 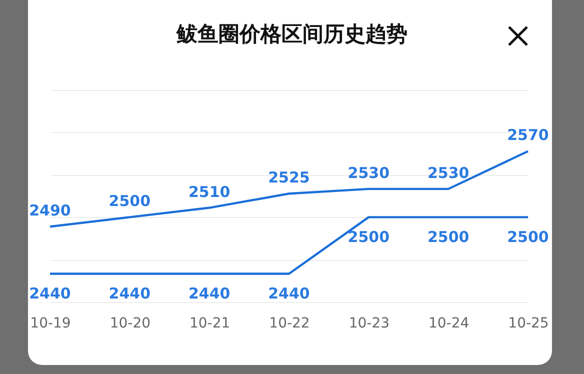 I want to click on data-label: 2525, so click(x=289, y=177).